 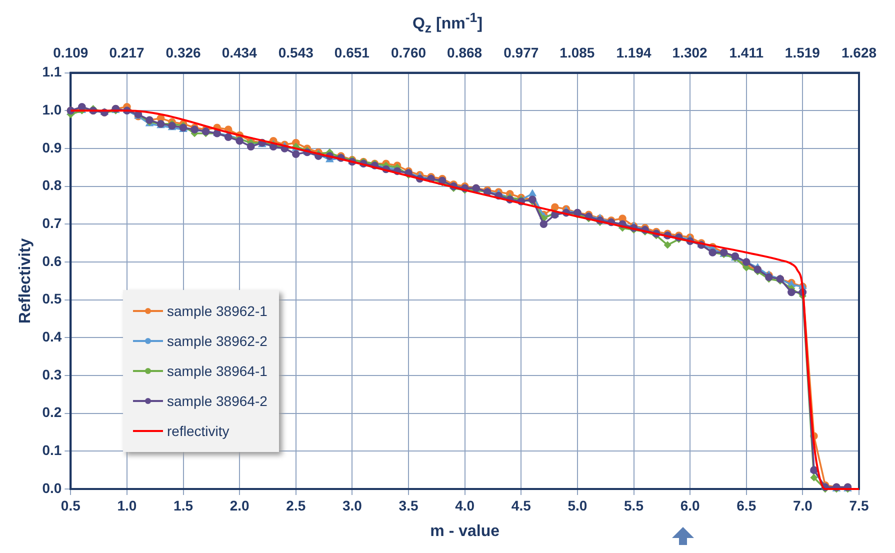 I want to click on x-tick-label: 1.0, so click(x=127, y=505).